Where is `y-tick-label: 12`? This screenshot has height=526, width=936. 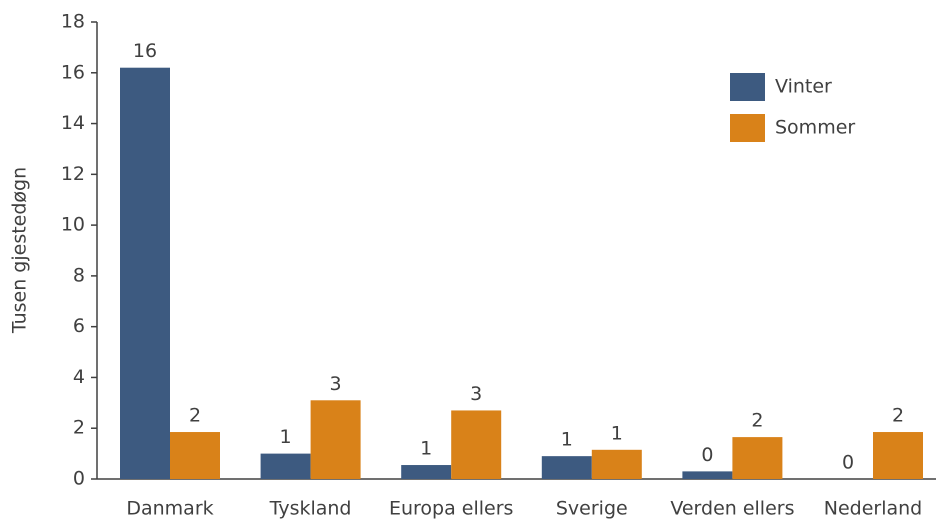
y-tick-label: 12 is located at coordinates (73, 174).